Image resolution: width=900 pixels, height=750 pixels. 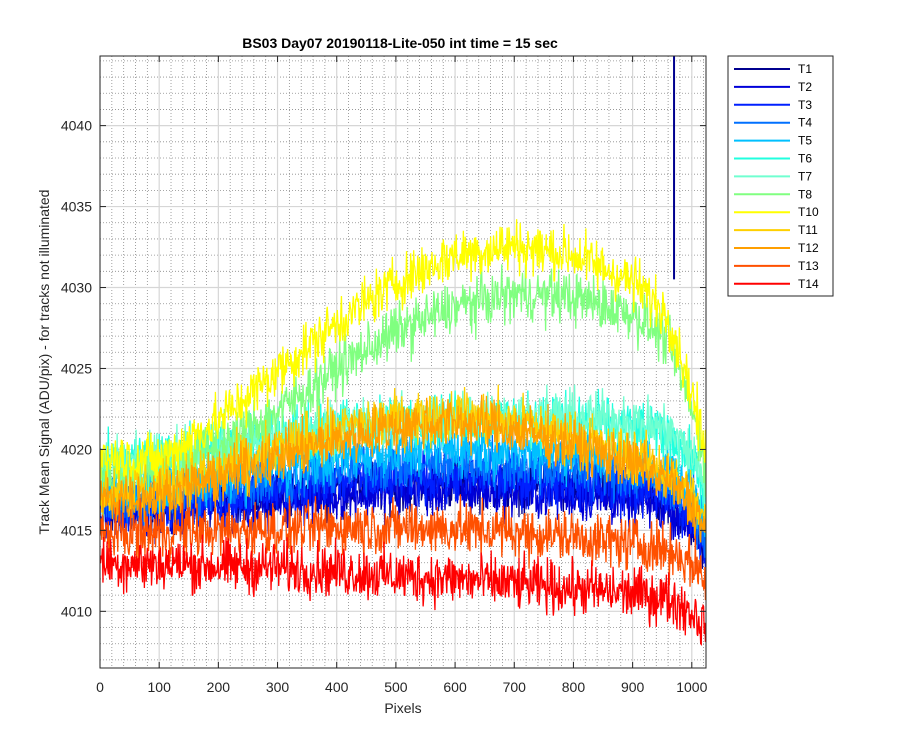 I want to click on legend-label: T13, so click(x=808, y=266).